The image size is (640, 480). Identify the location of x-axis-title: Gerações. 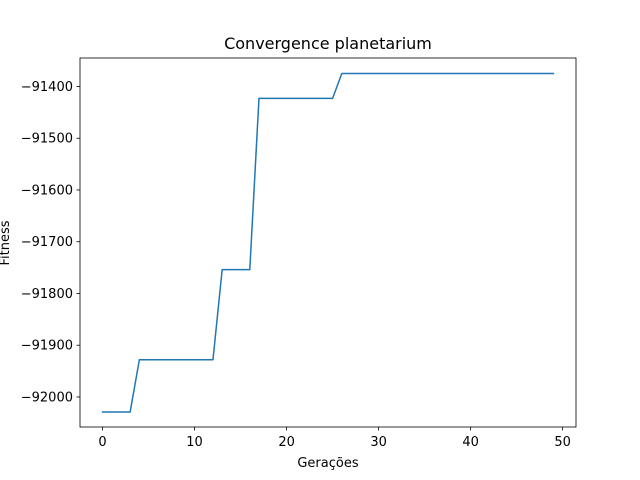
(327, 463).